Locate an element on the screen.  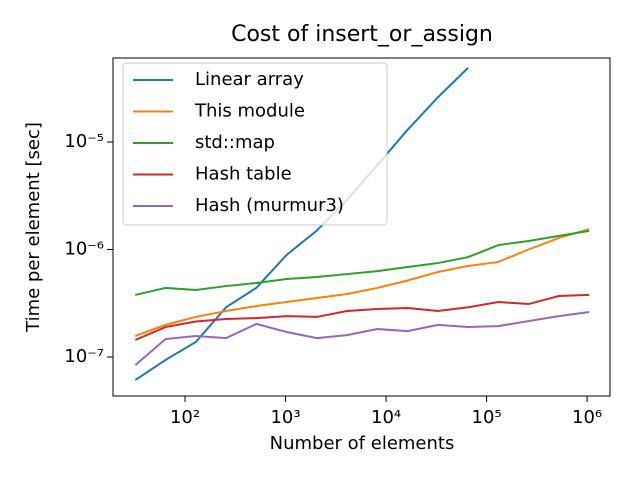
legend-box is located at coordinates (255, 144).